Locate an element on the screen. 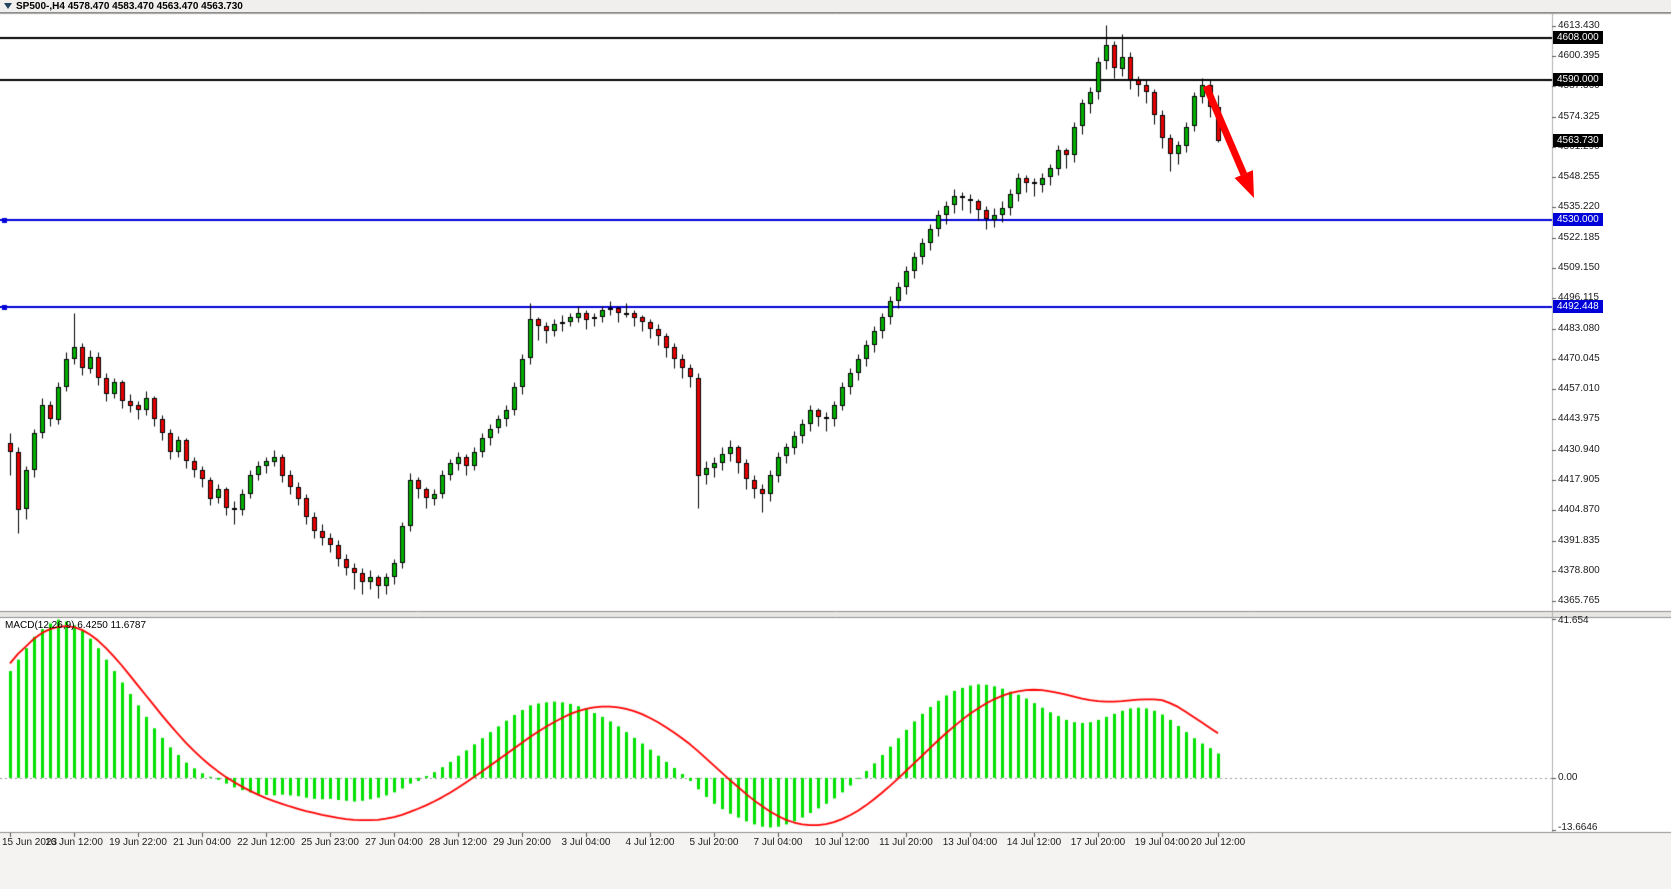  chart-icon is located at coordinates (8, 6).